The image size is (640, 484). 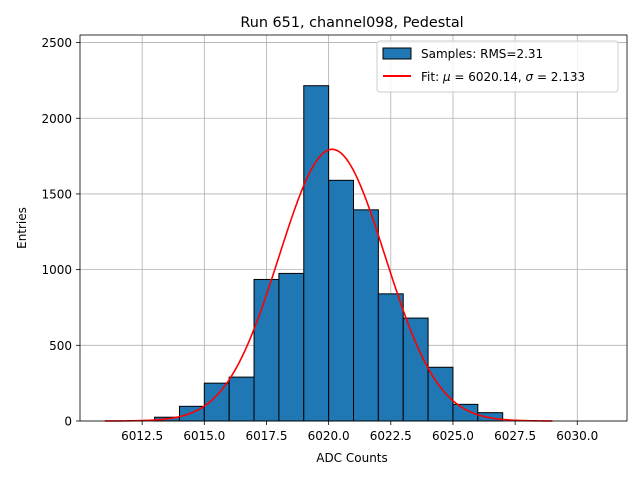 I want to click on legend-fit-prefix: Fit:, so click(x=432, y=77).